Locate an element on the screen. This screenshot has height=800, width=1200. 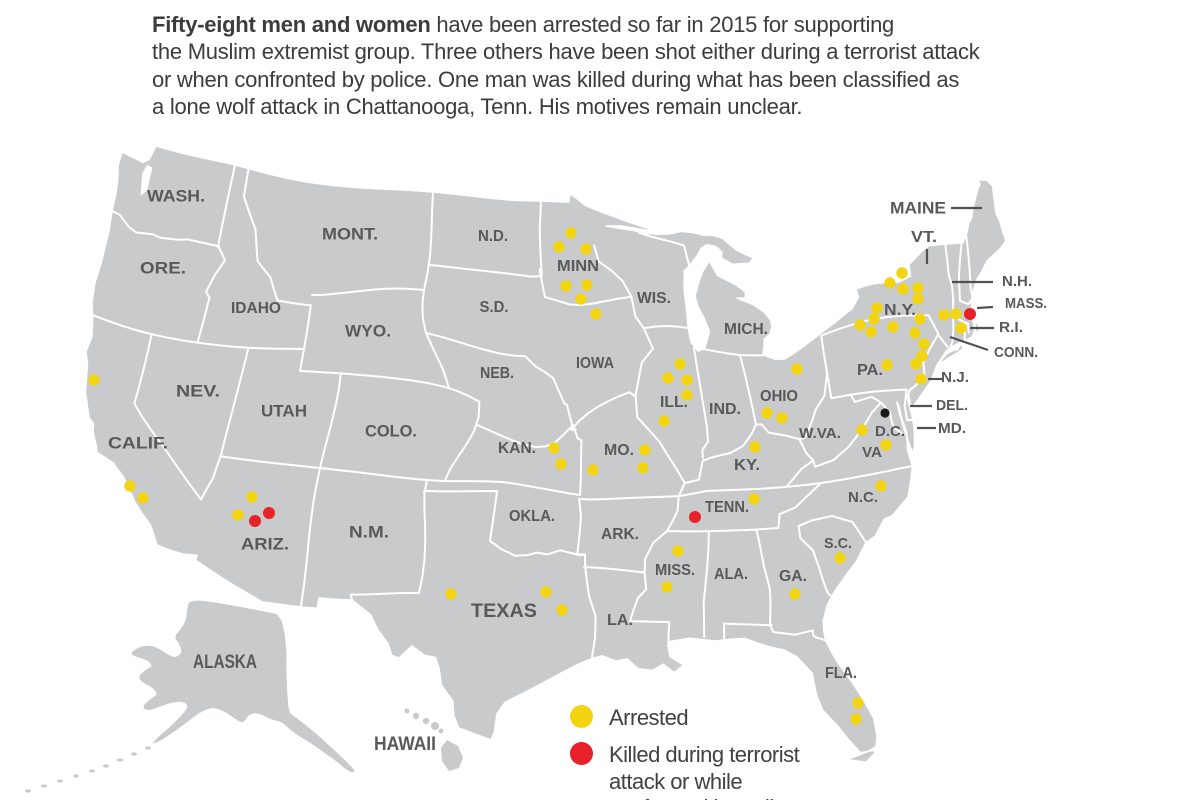
svg-text: WYO. is located at coordinates (368, 330).